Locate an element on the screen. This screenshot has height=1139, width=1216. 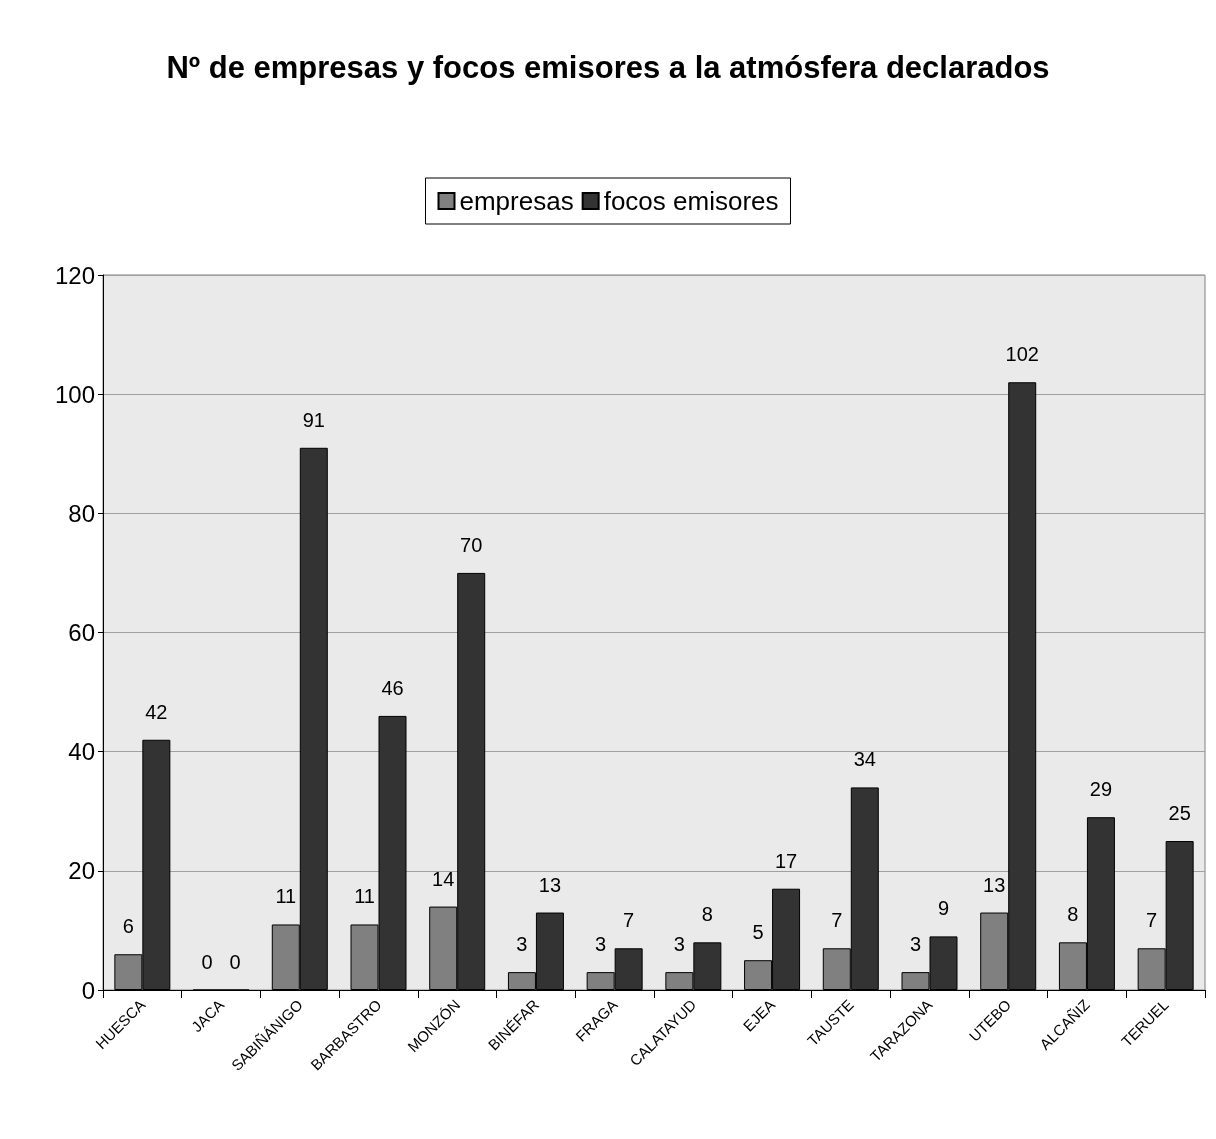
chart-title: Nº de empresas y focos emisores a la atmósfera declarados is located at coordinates (608, 67).